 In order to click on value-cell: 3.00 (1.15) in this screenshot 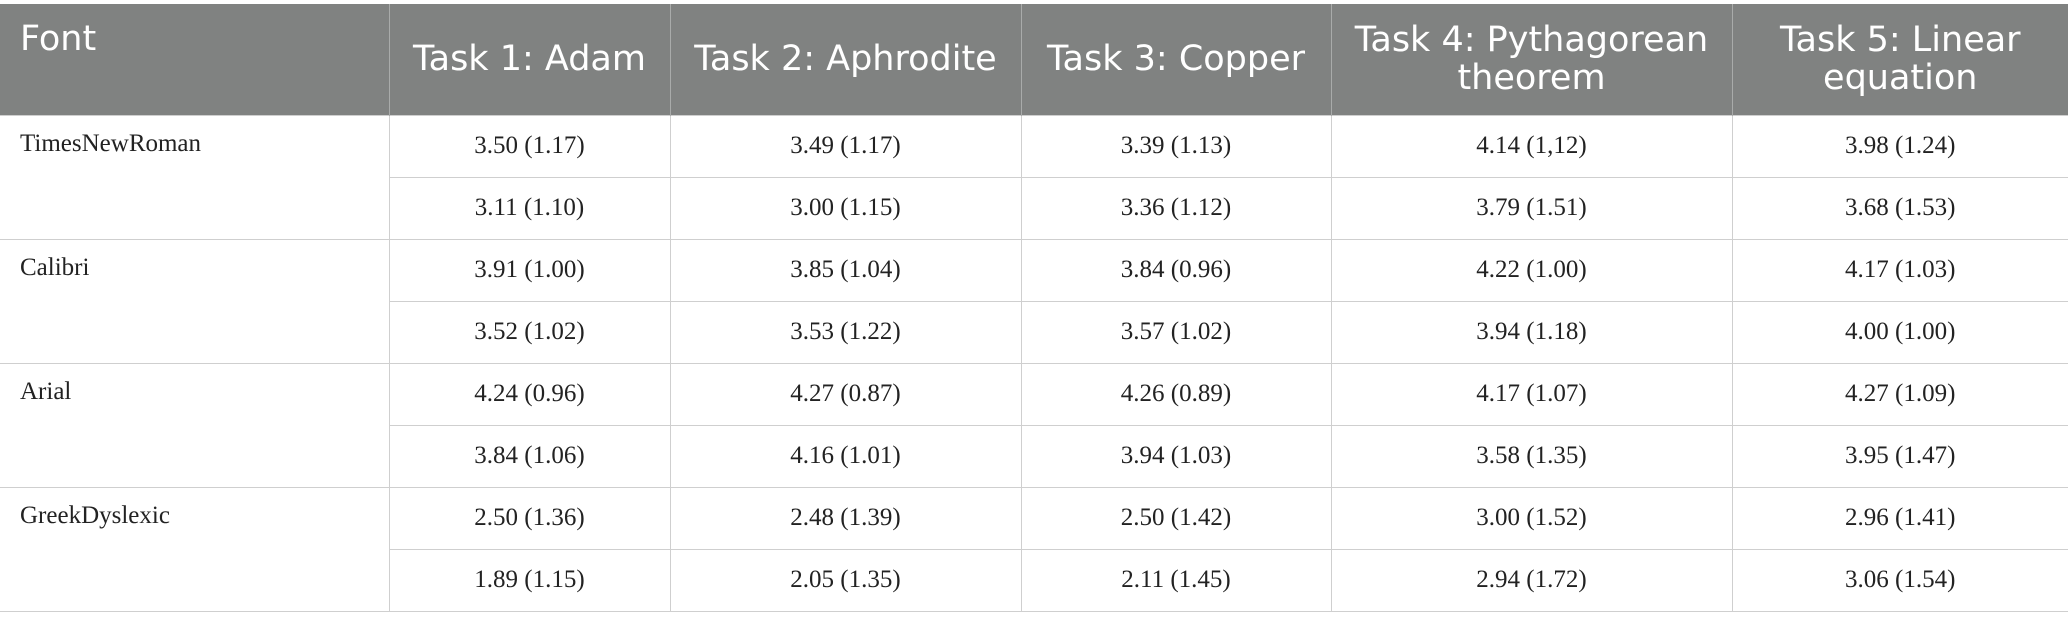, I will do `click(845, 208)`.